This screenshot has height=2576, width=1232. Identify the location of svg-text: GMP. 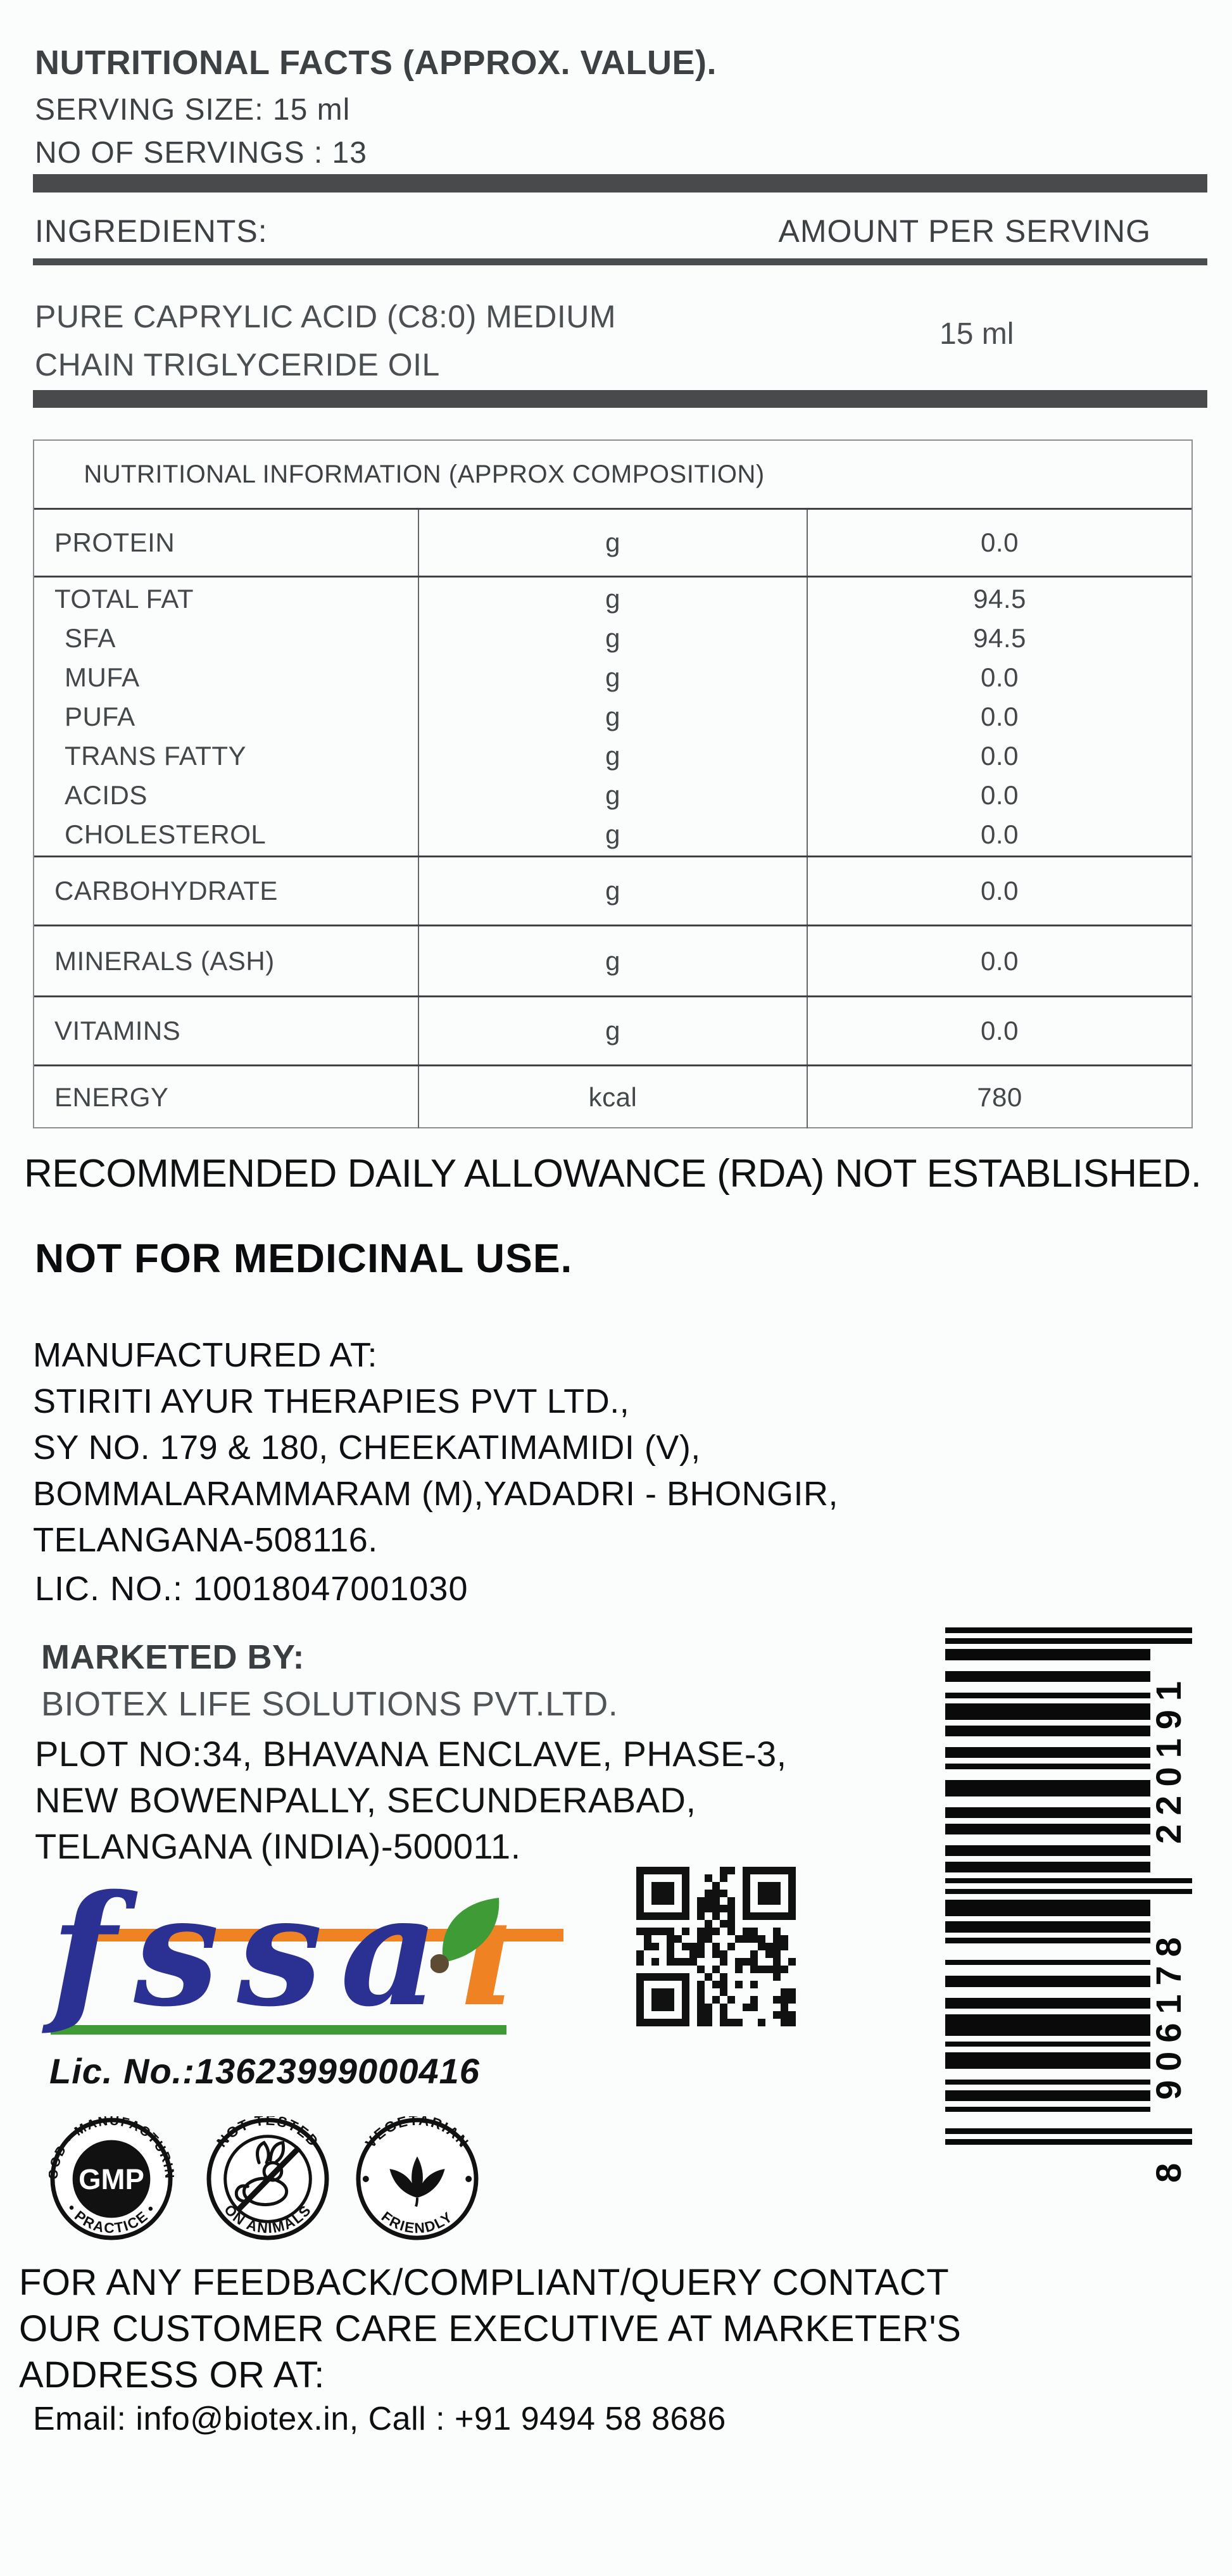
(111, 2179).